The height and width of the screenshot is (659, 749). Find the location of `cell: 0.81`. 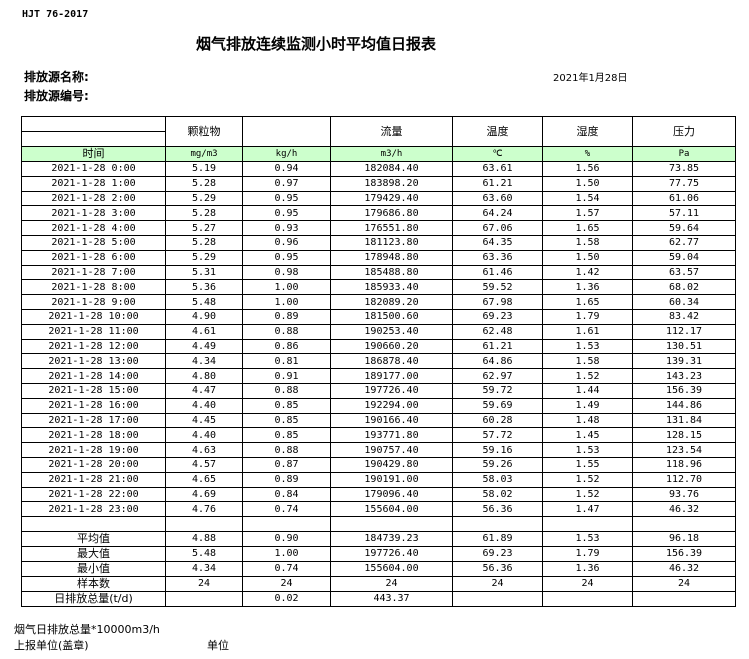

cell: 0.81 is located at coordinates (286, 361).